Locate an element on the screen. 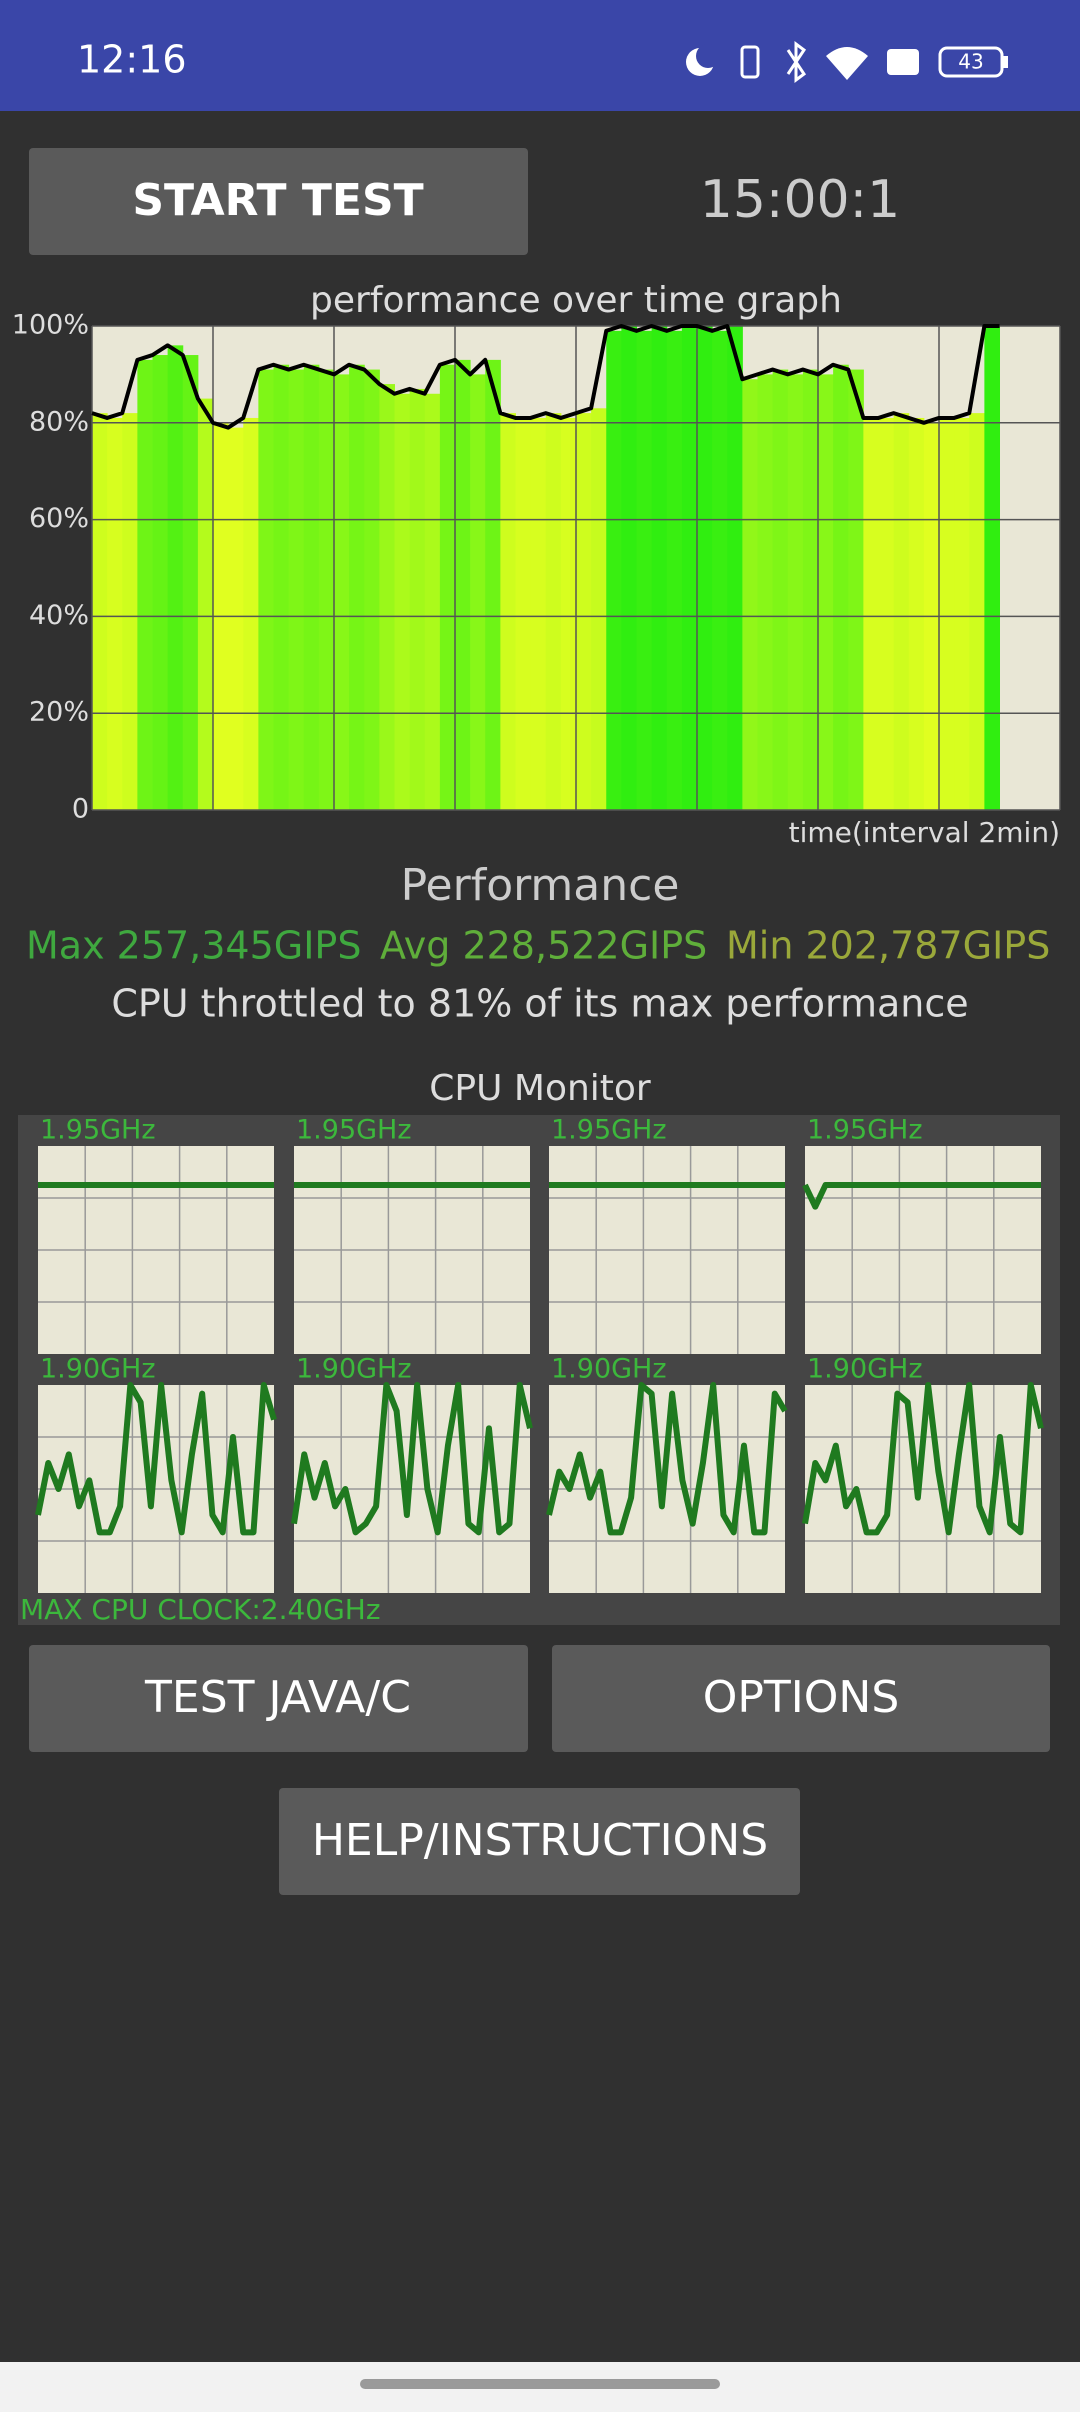 This screenshot has width=1080, height=2412. home-handle is located at coordinates (540, 2384).